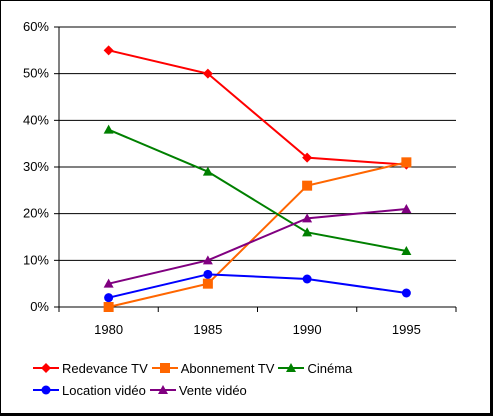  What do you see at coordinates (212, 390) in the screenshot?
I see `legend-label: Vente vidéo` at bounding box center [212, 390].